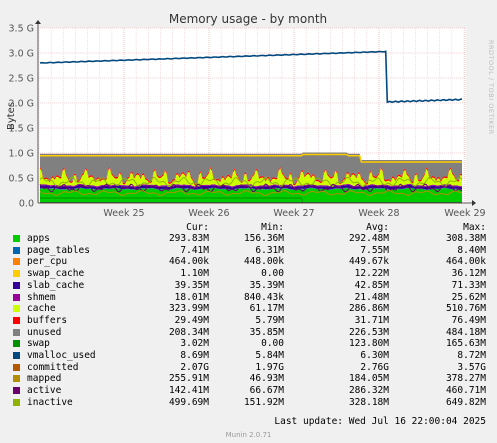 The width and height of the screenshot is (497, 443). I want to click on area-shmem, so click(251, 185).